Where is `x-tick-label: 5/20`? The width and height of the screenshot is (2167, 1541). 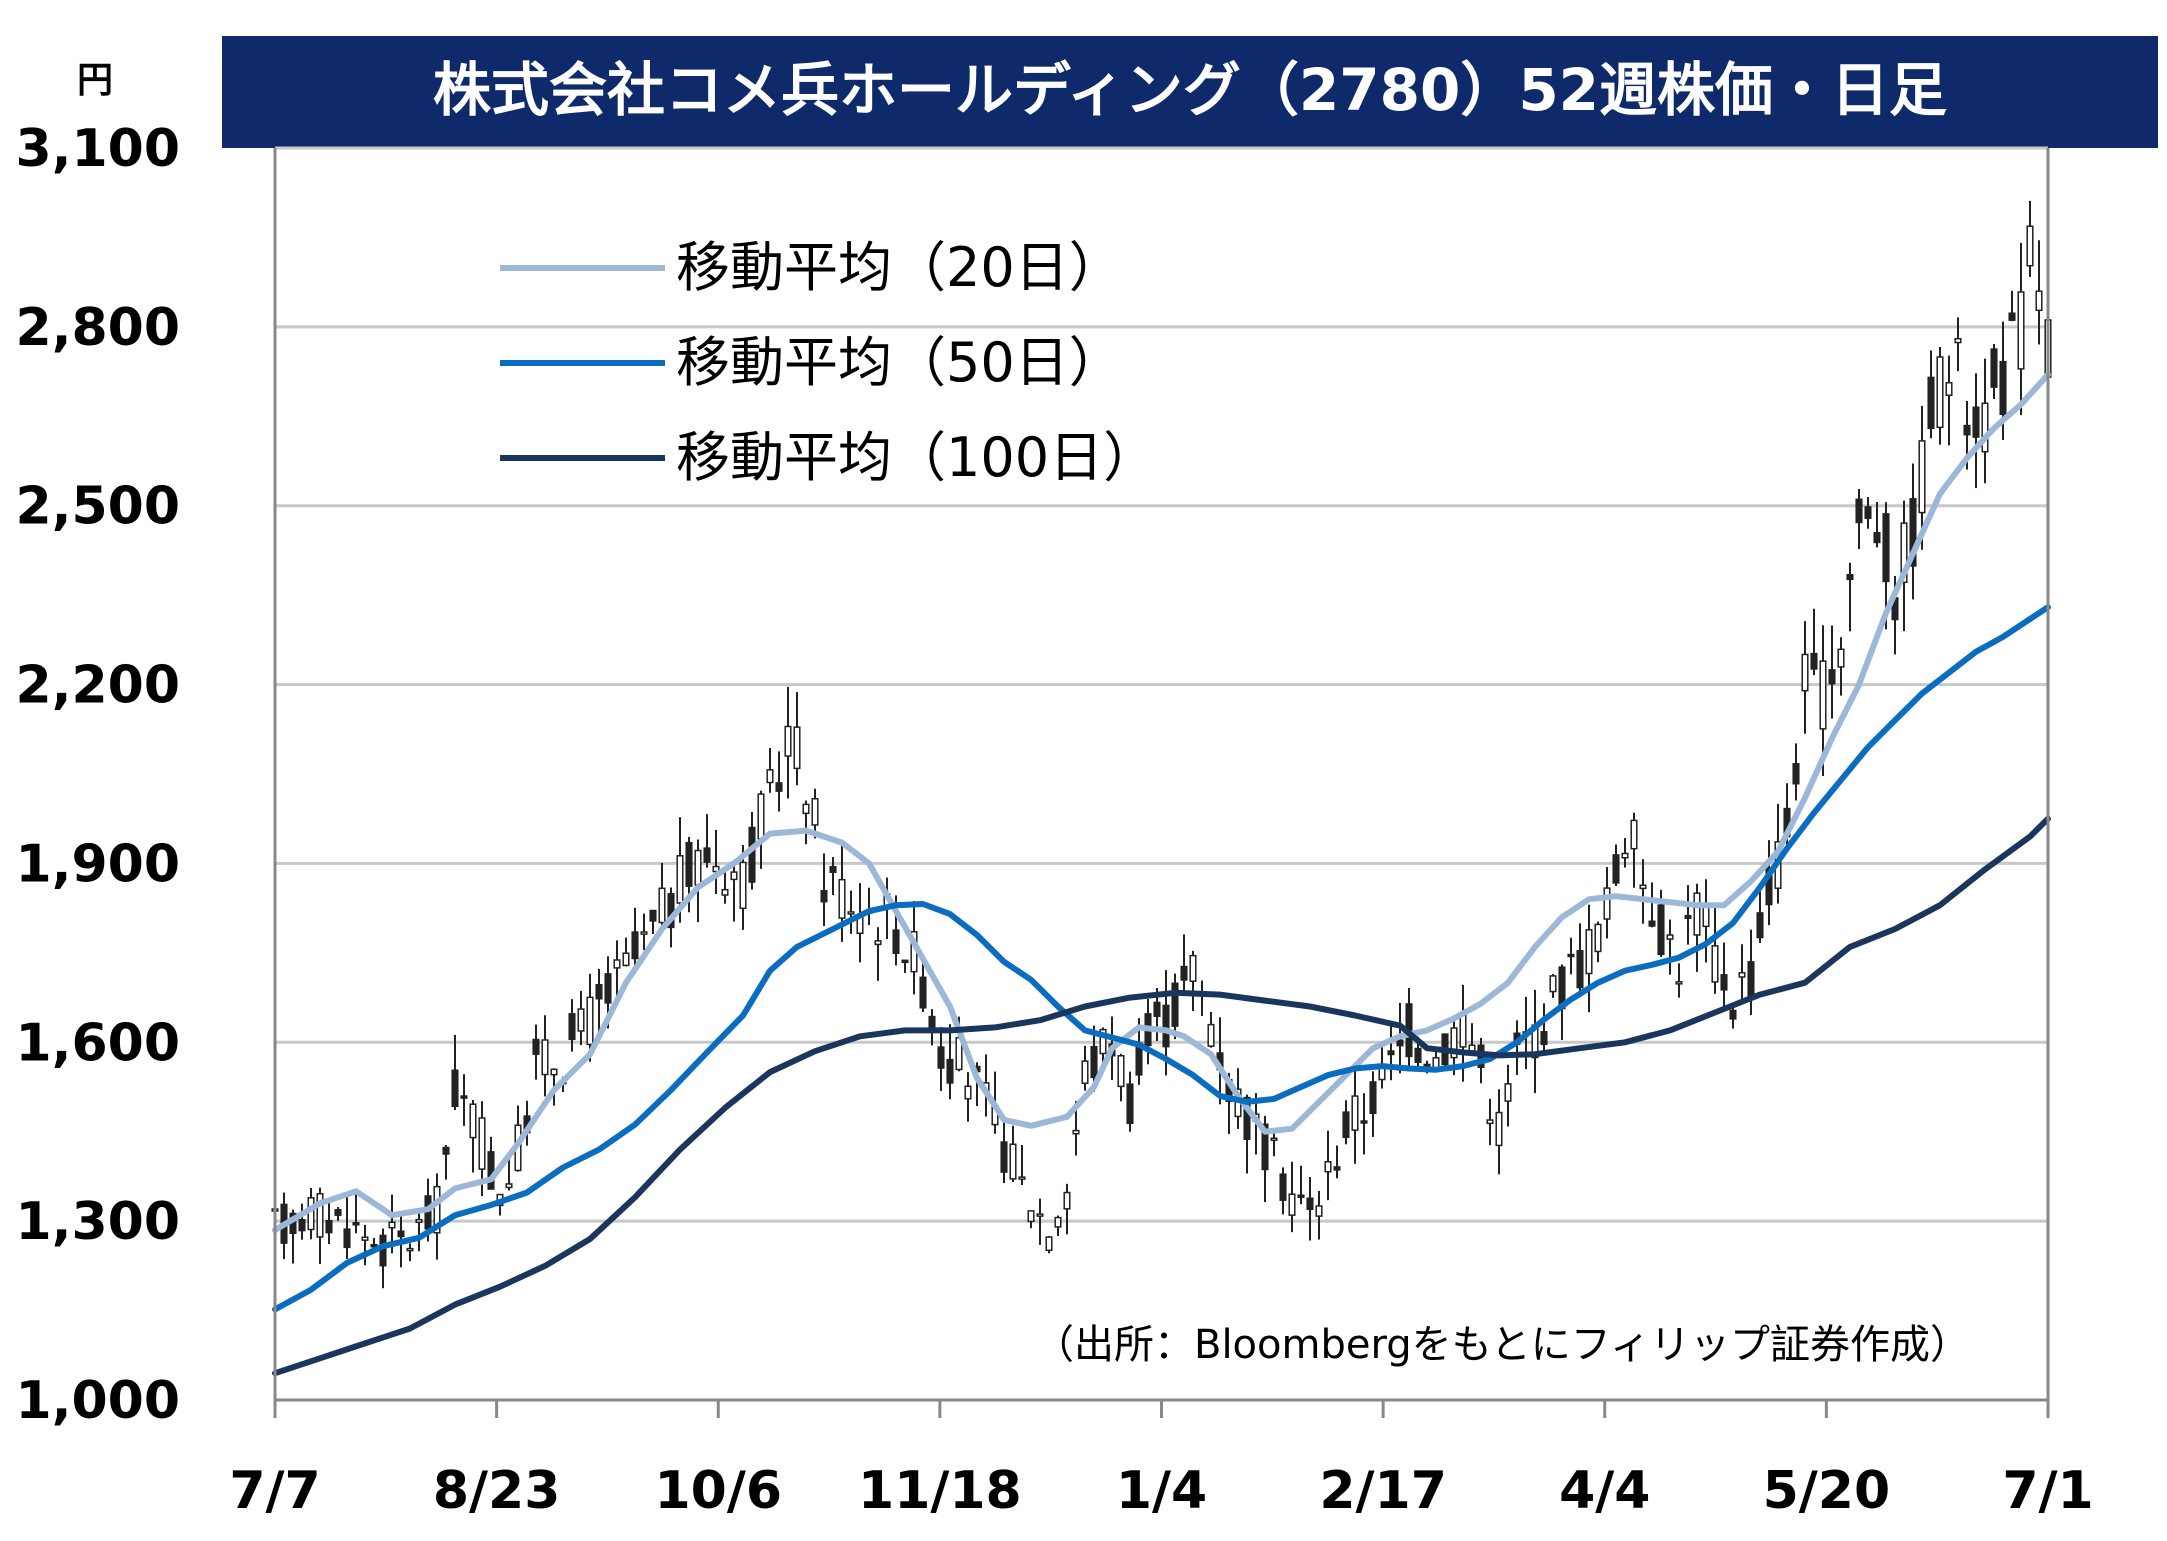
x-tick-label: 5/20 is located at coordinates (1827, 1491).